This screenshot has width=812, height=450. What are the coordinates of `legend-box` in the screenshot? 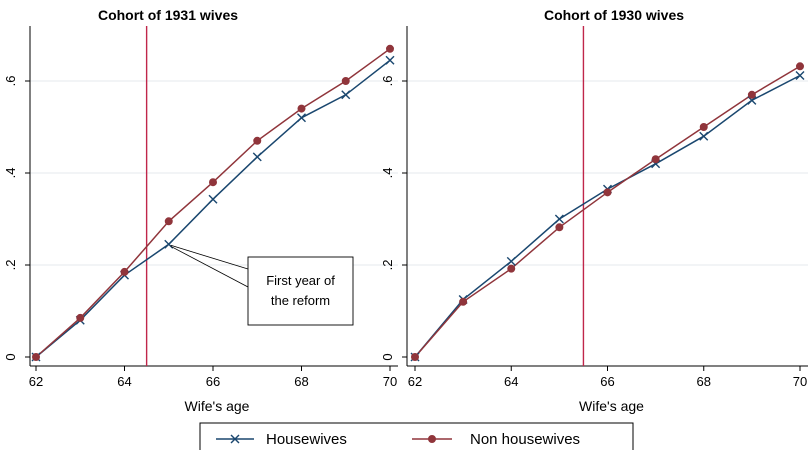 It's located at (416, 436).